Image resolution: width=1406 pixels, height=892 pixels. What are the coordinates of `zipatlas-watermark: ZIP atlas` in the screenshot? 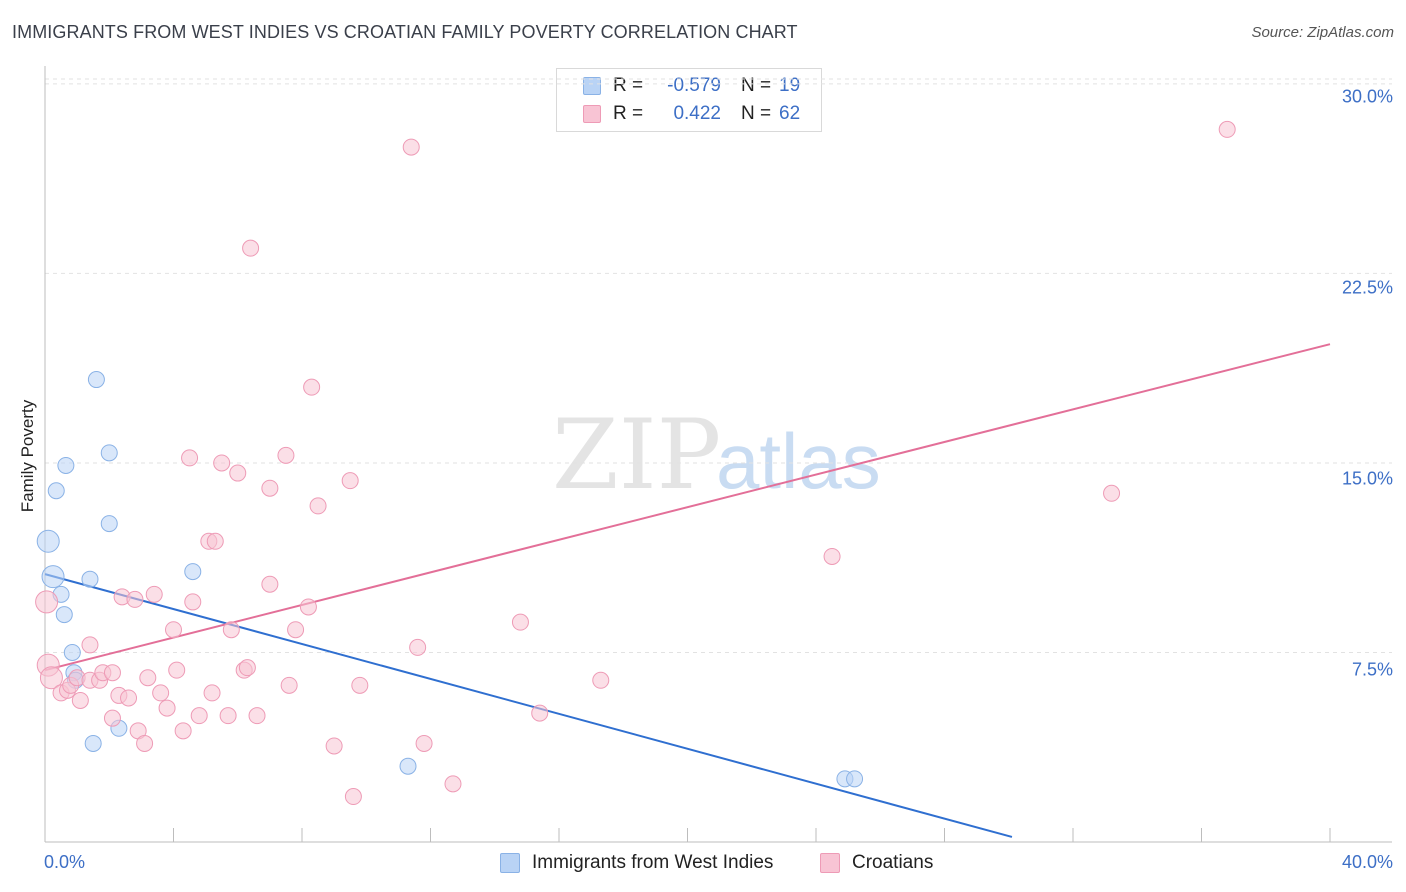 It's located at (716, 455).